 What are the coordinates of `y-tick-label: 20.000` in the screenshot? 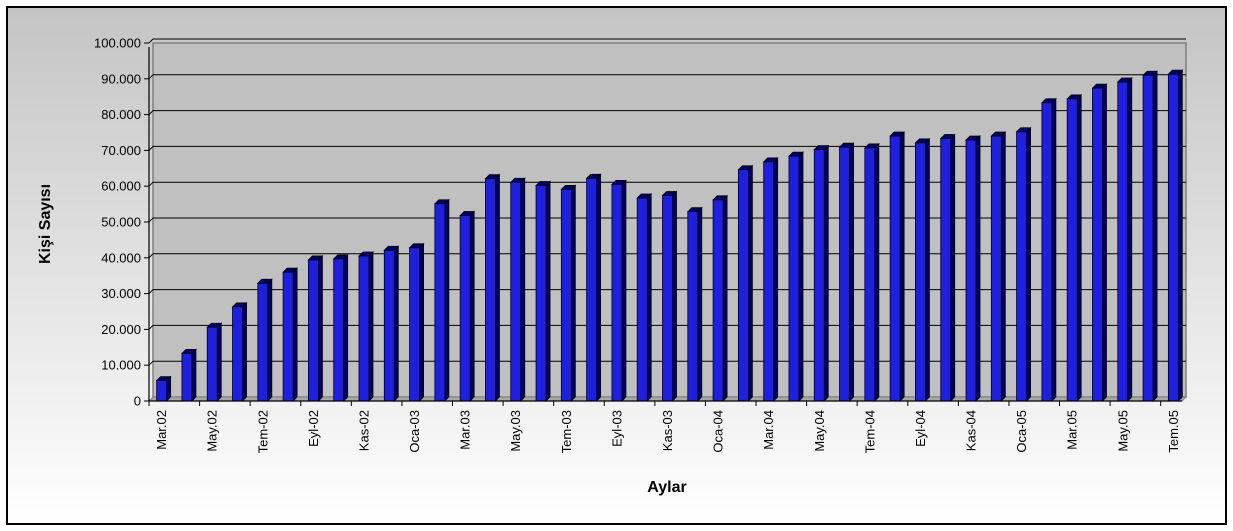 It's located at (121, 329).